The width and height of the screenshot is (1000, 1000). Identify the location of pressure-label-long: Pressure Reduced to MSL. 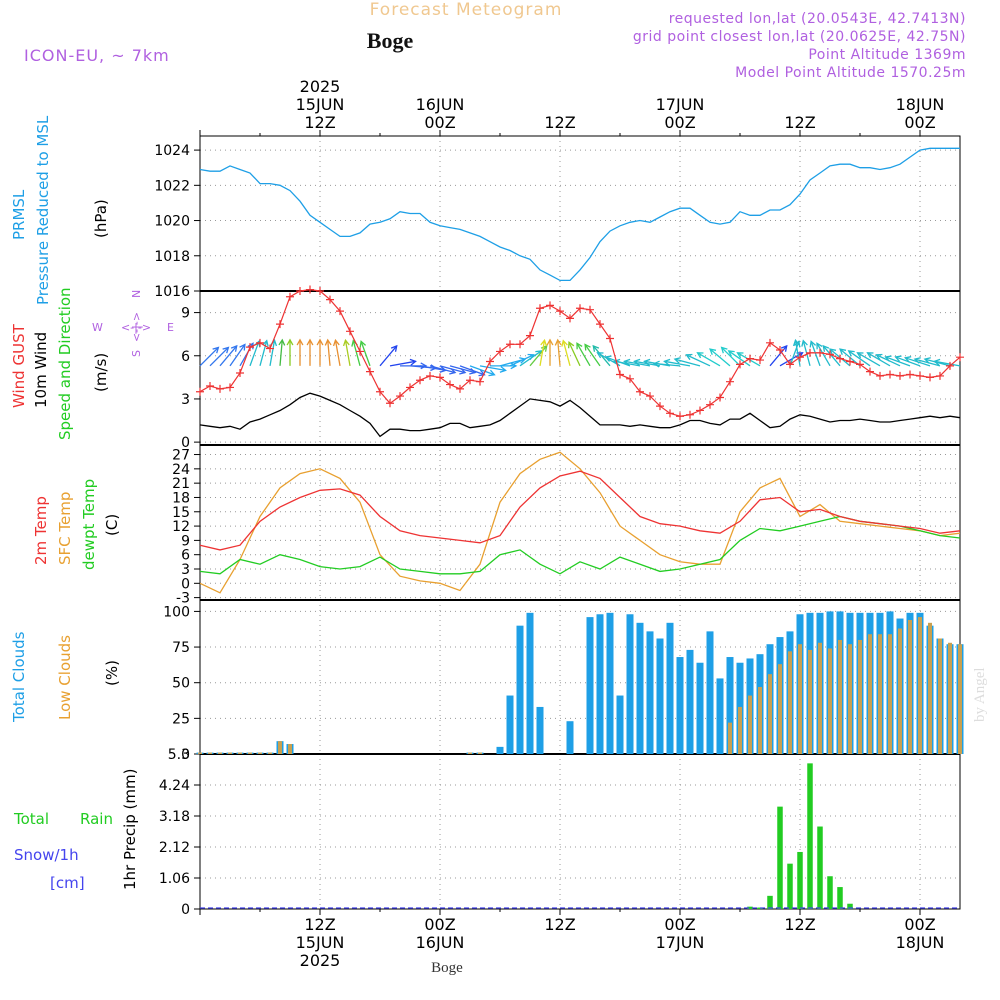
(43, 210).